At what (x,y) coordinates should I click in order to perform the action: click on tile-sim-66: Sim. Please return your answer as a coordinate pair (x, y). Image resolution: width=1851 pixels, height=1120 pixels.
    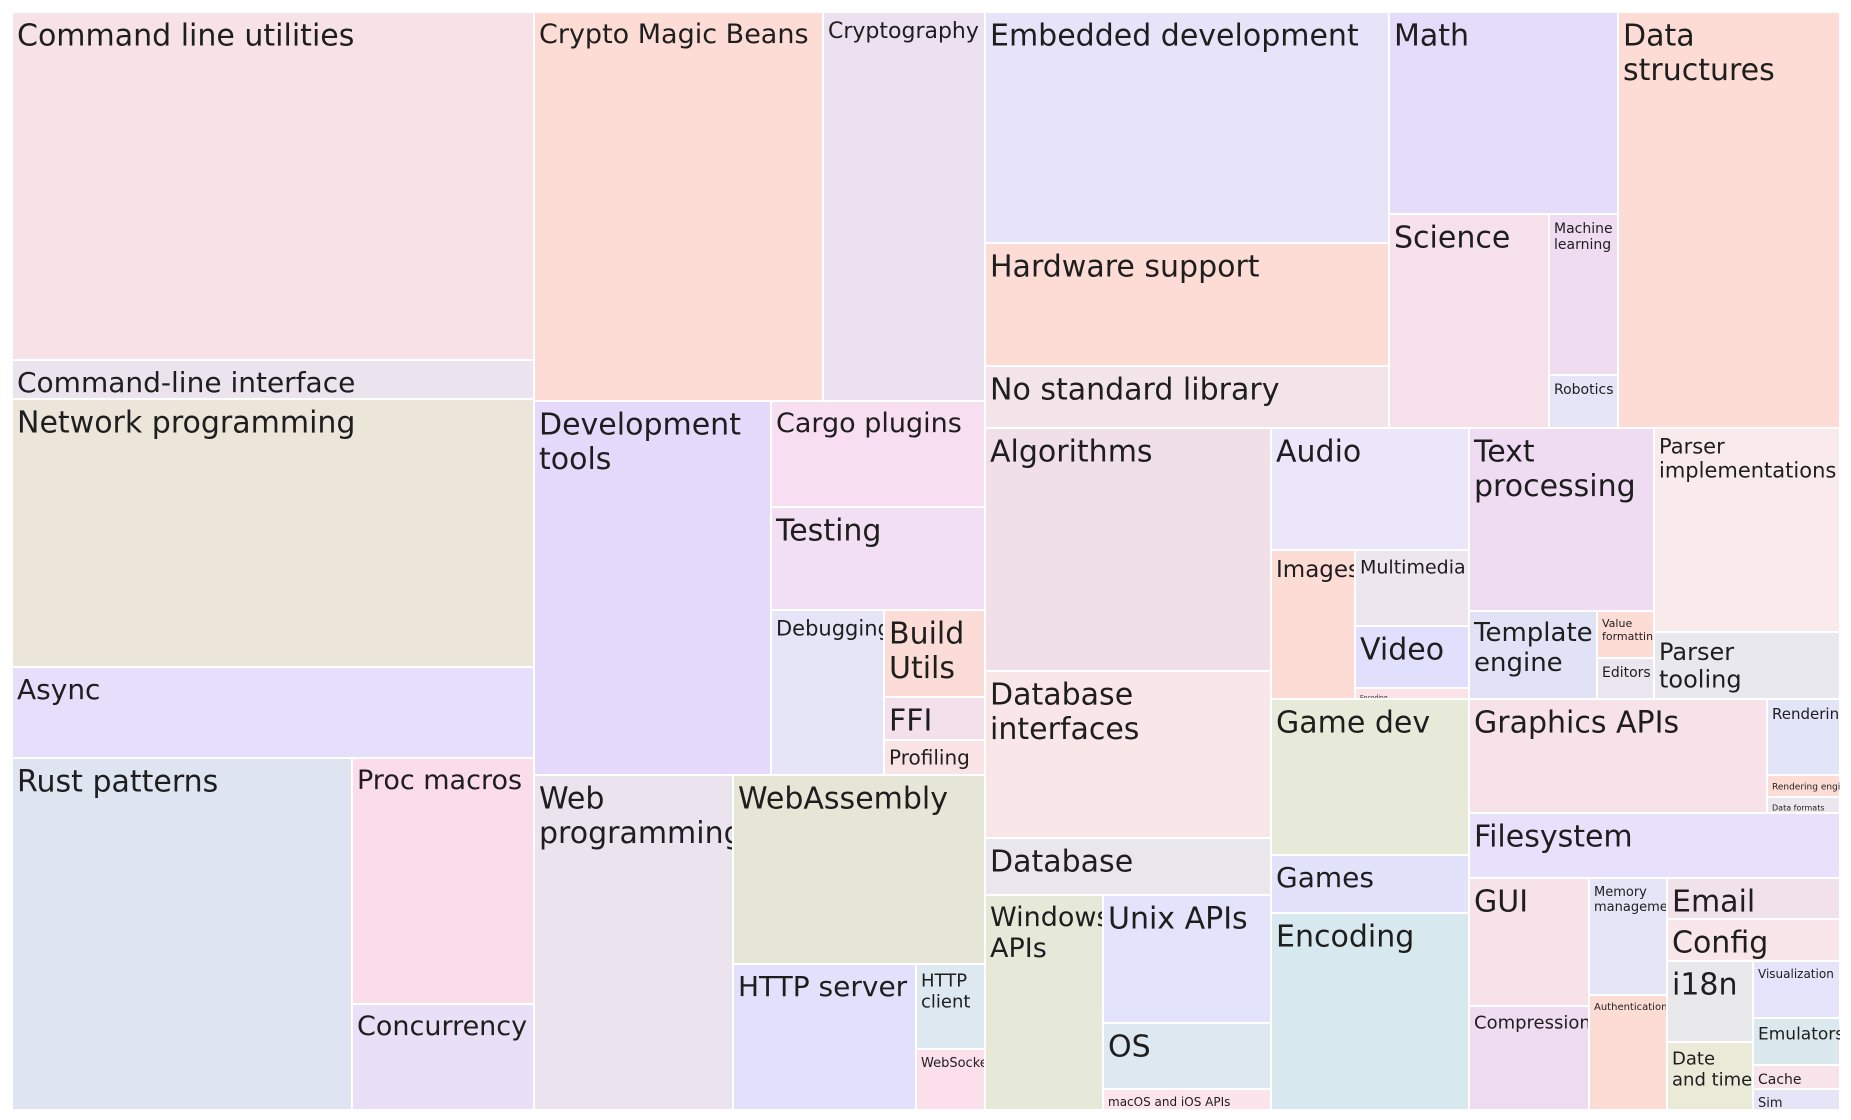
    Looking at the image, I should click on (1796, 1099).